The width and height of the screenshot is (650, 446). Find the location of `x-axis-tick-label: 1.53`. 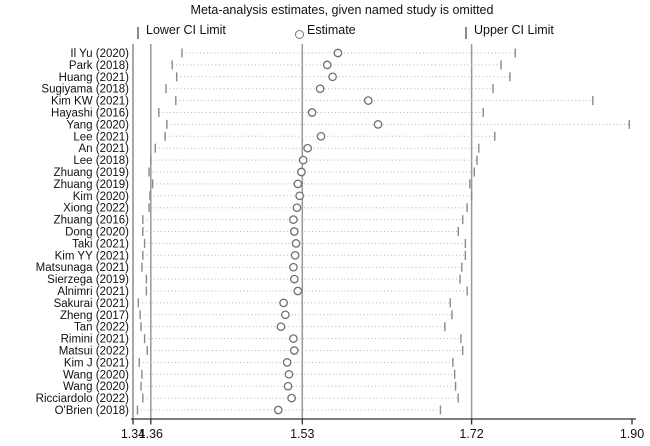

x-axis-tick-label: 1.53 is located at coordinates (302, 434).